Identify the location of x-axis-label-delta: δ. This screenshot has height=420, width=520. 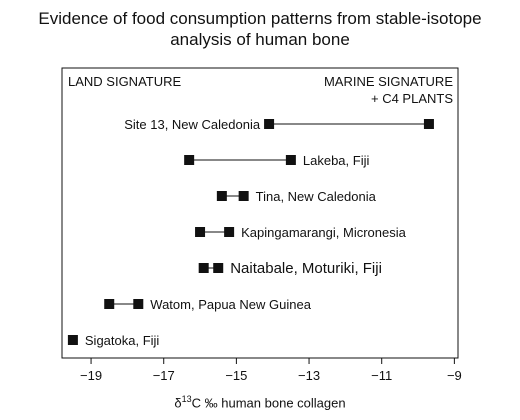
(178, 403).